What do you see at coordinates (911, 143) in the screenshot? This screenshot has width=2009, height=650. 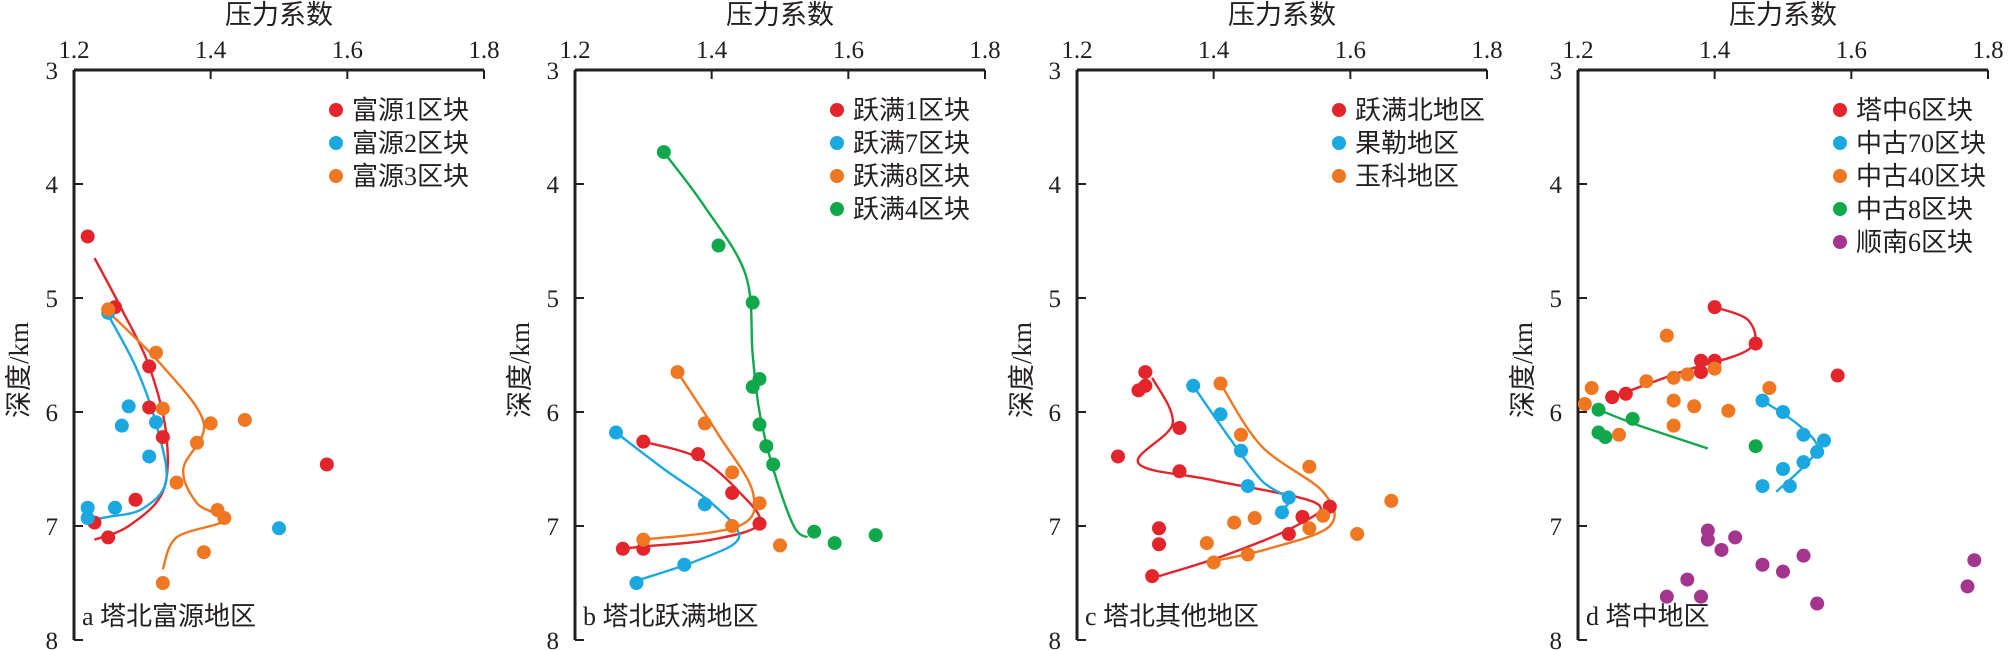 I see `legend-label: 跃满7区块` at bounding box center [911, 143].